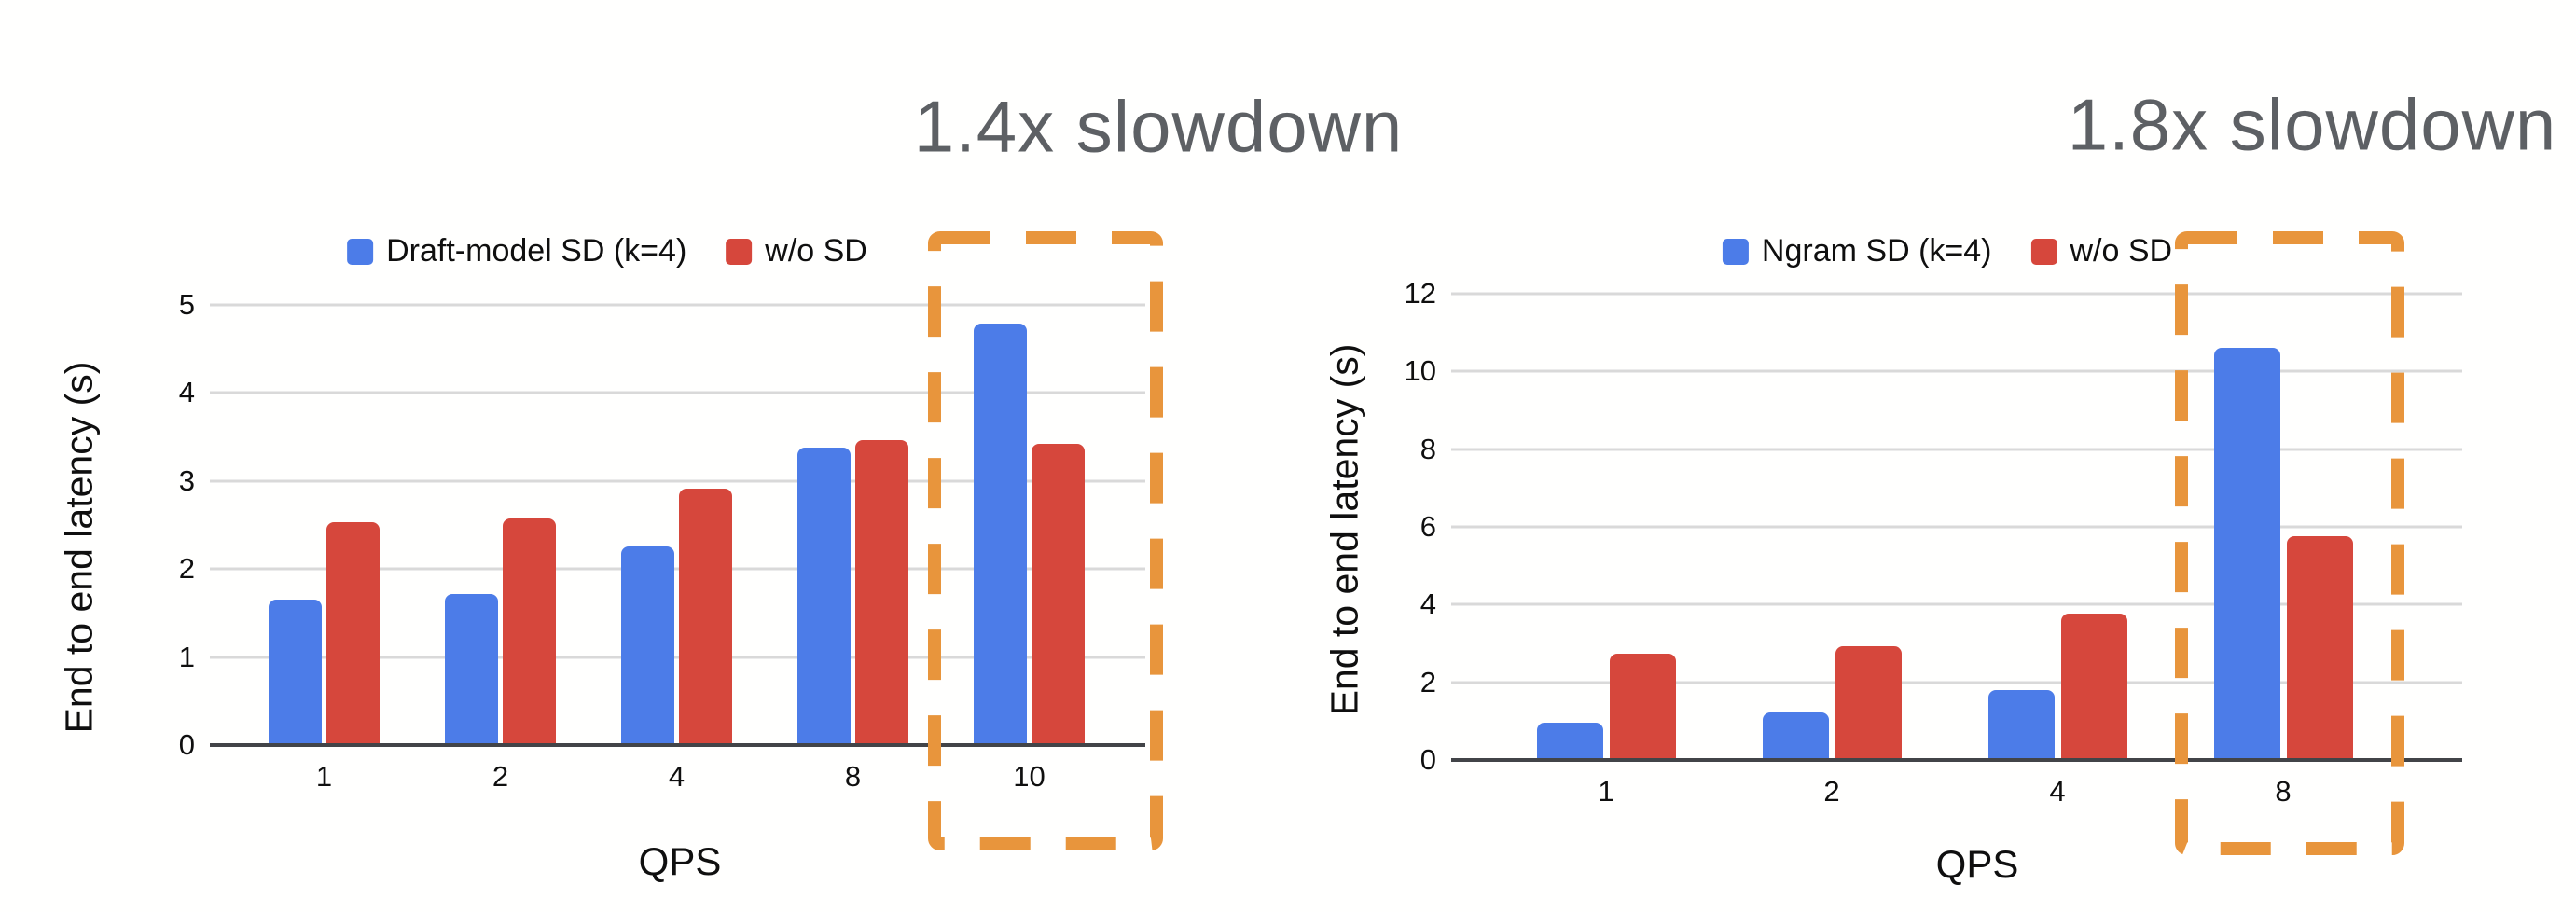 The width and height of the screenshot is (2576, 912). Describe the element at coordinates (1977, 864) in the screenshot. I see `x-axis-title-right: QPS` at that location.